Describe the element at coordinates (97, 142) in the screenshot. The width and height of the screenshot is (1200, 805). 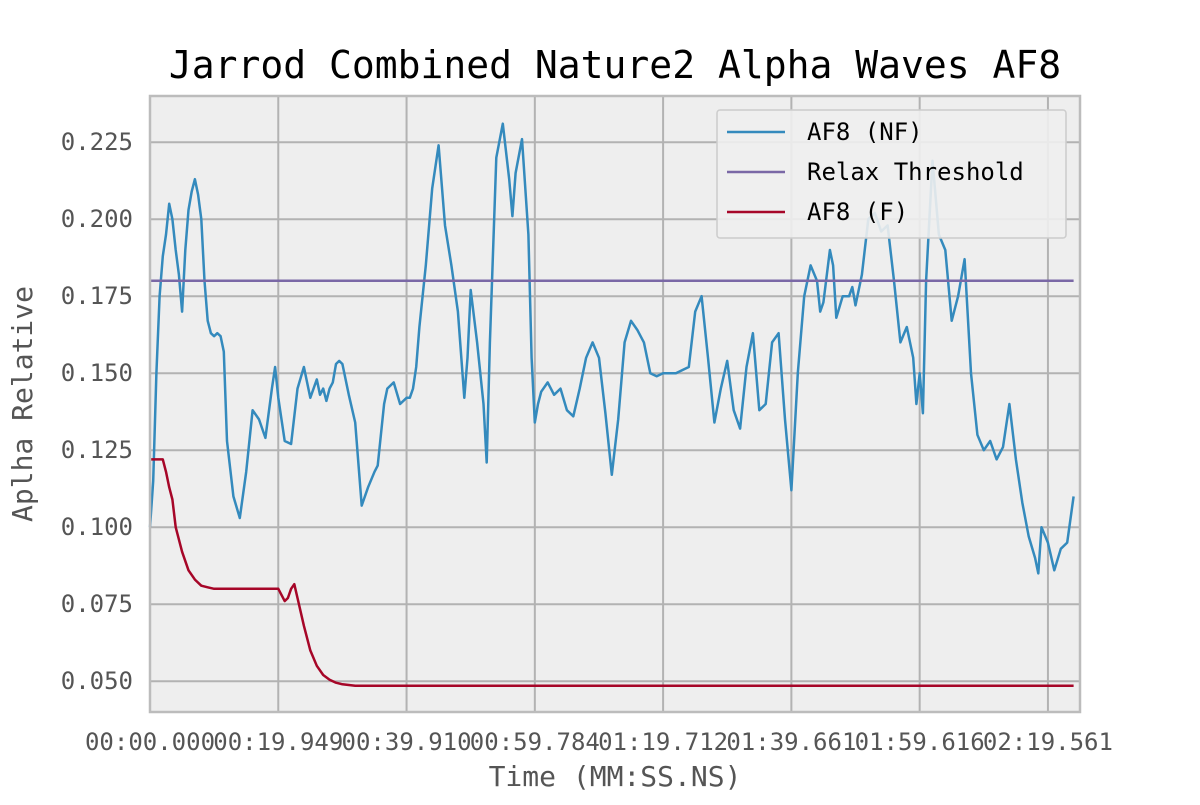
I see `y-tick-label: 0.225` at that location.